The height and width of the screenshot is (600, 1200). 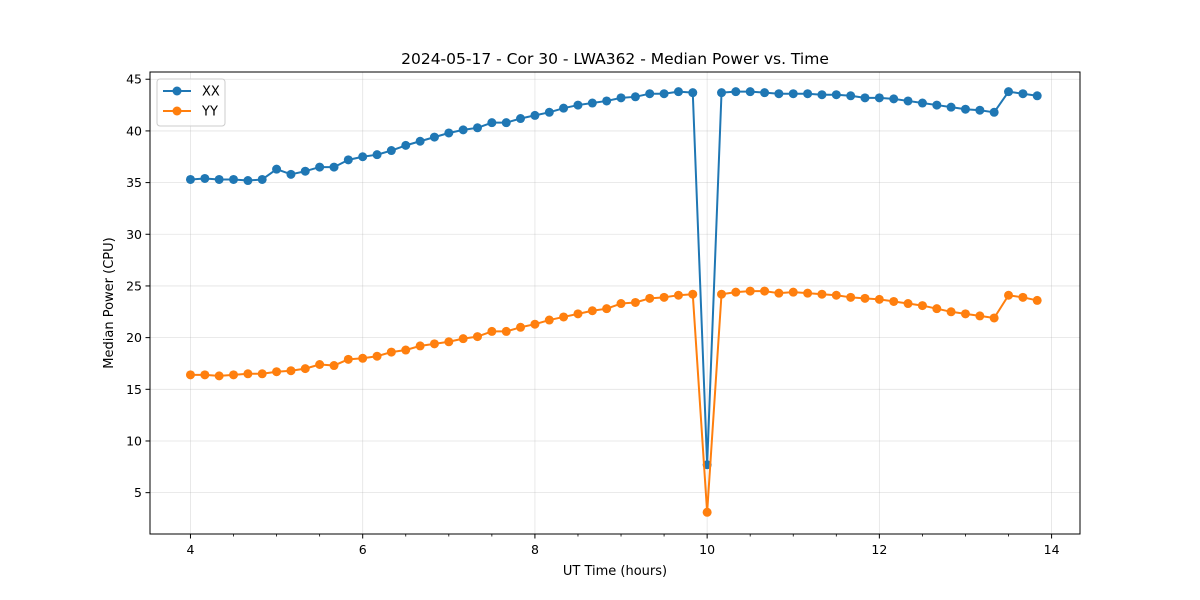 What do you see at coordinates (134, 182) in the screenshot?
I see `y-tick-label: 35` at bounding box center [134, 182].